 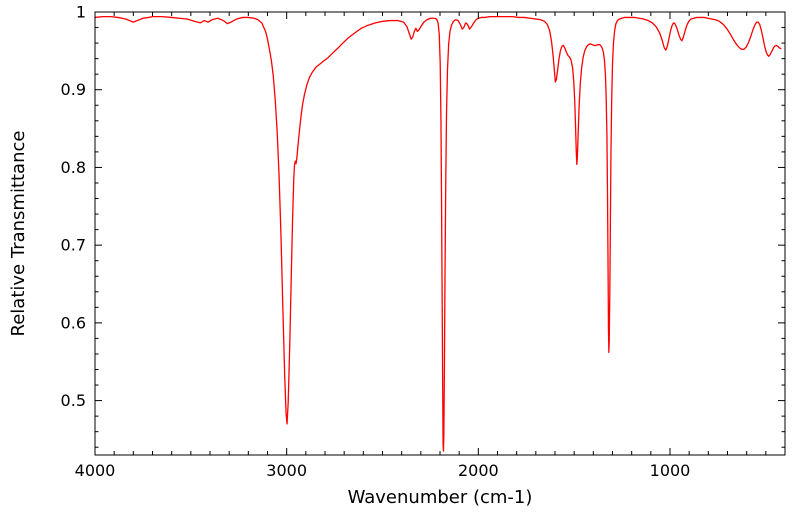 What do you see at coordinates (73, 207) in the screenshot?
I see `y-tick-labels: 0.5 0.6 0.7 0.8 0.9 1` at bounding box center [73, 207].